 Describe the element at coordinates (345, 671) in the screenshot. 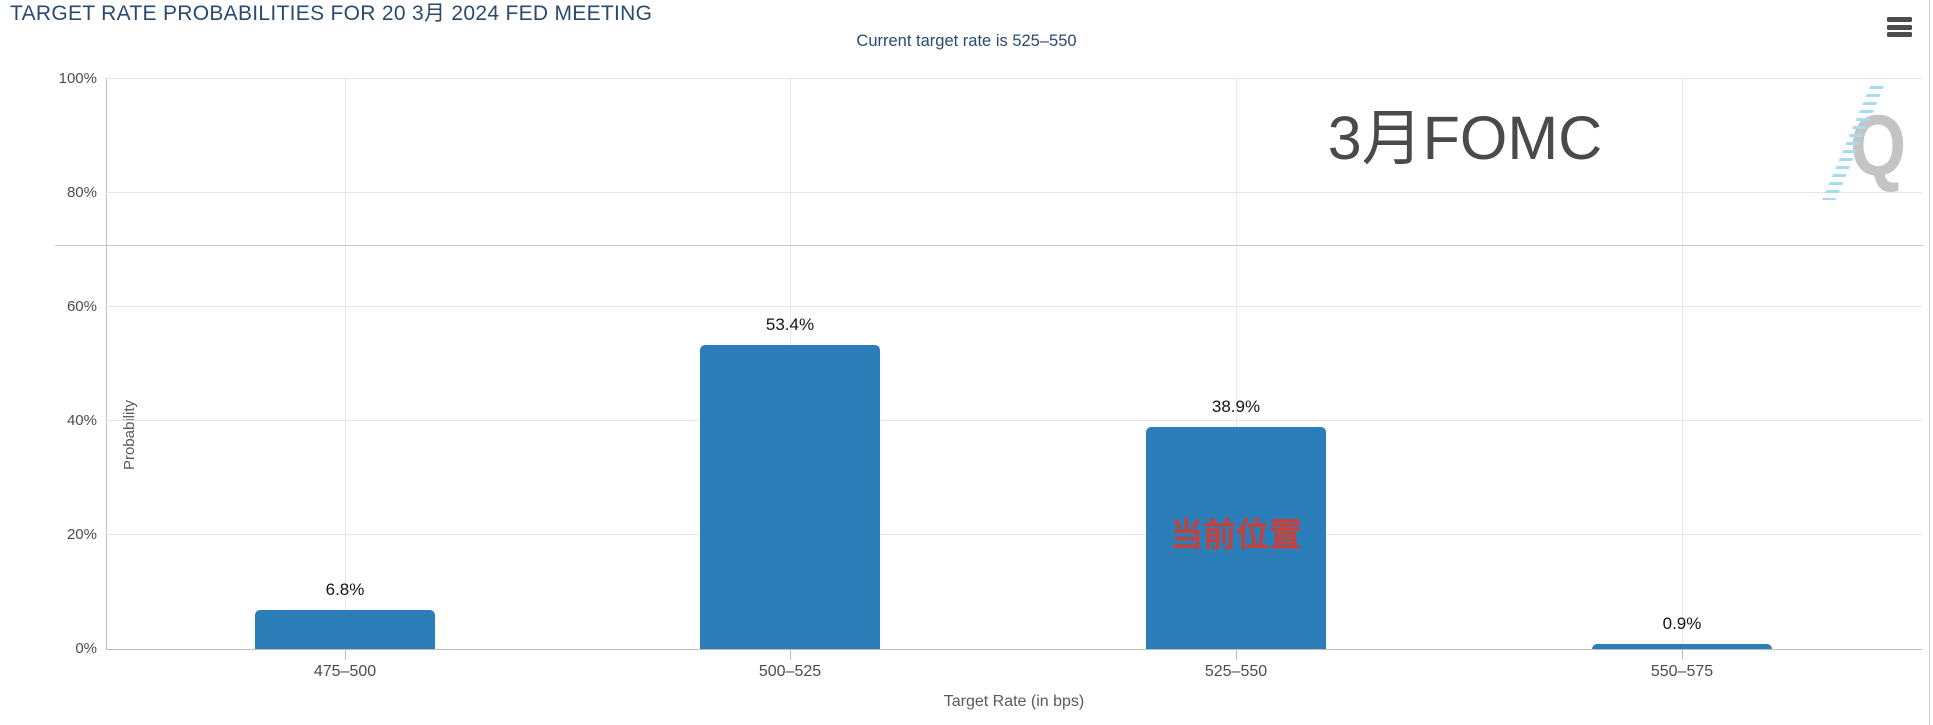

I see `x-category-label: 475–500` at that location.